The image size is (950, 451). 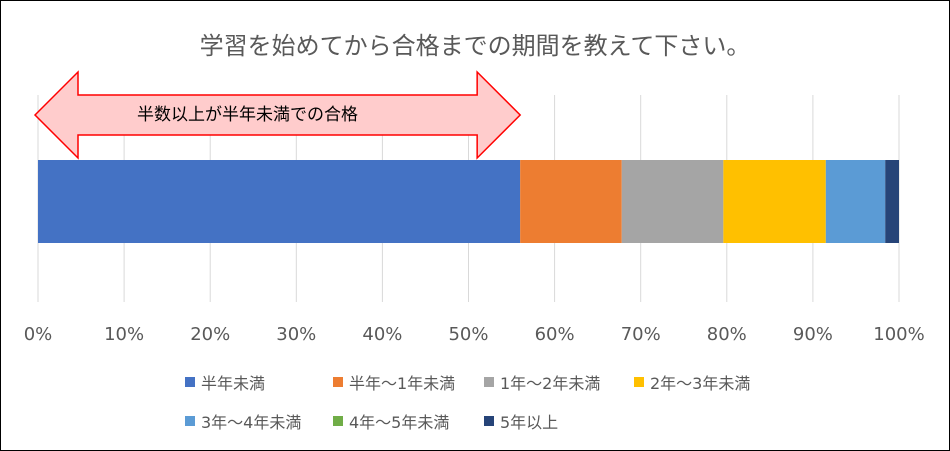 I want to click on chart-title: 学習を始めてから合格までの期間を教えて下さい。, so click(x=475, y=46).